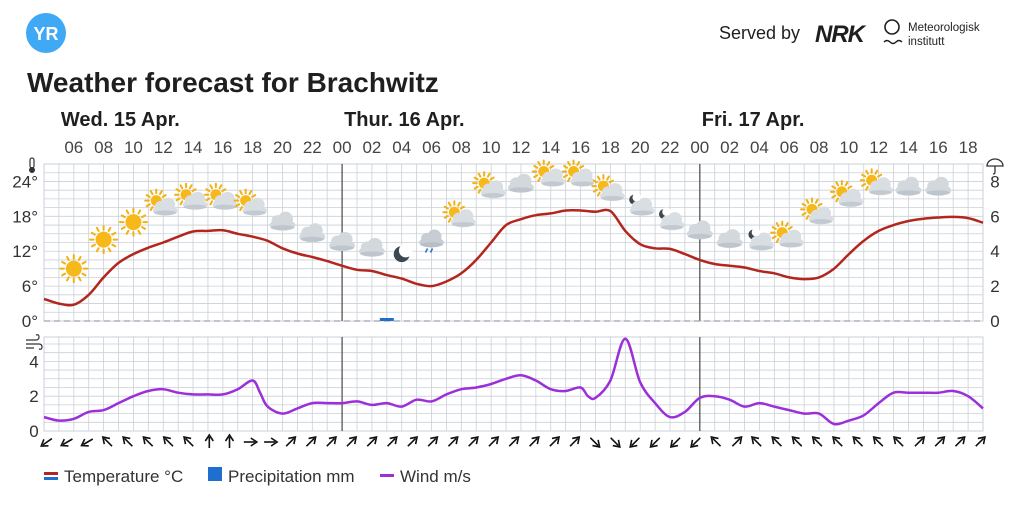  I want to click on y-left-tick-label: 6°, so click(30, 286).